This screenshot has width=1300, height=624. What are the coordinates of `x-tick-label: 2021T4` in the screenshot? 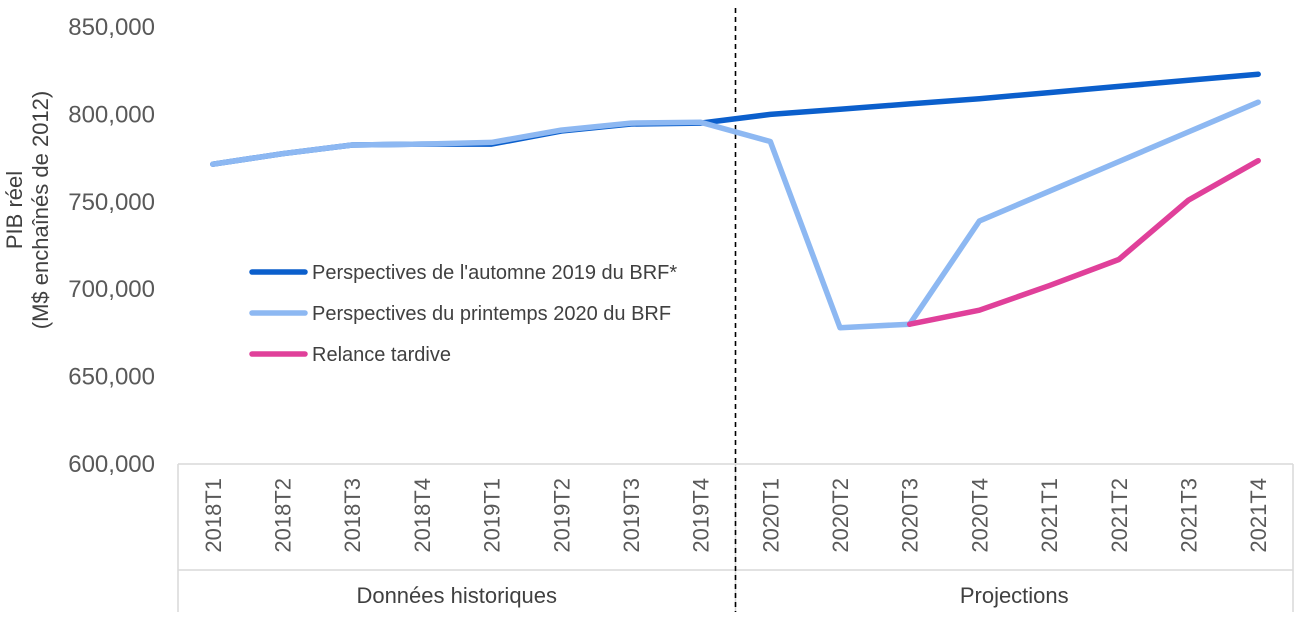 It's located at (1258, 515).